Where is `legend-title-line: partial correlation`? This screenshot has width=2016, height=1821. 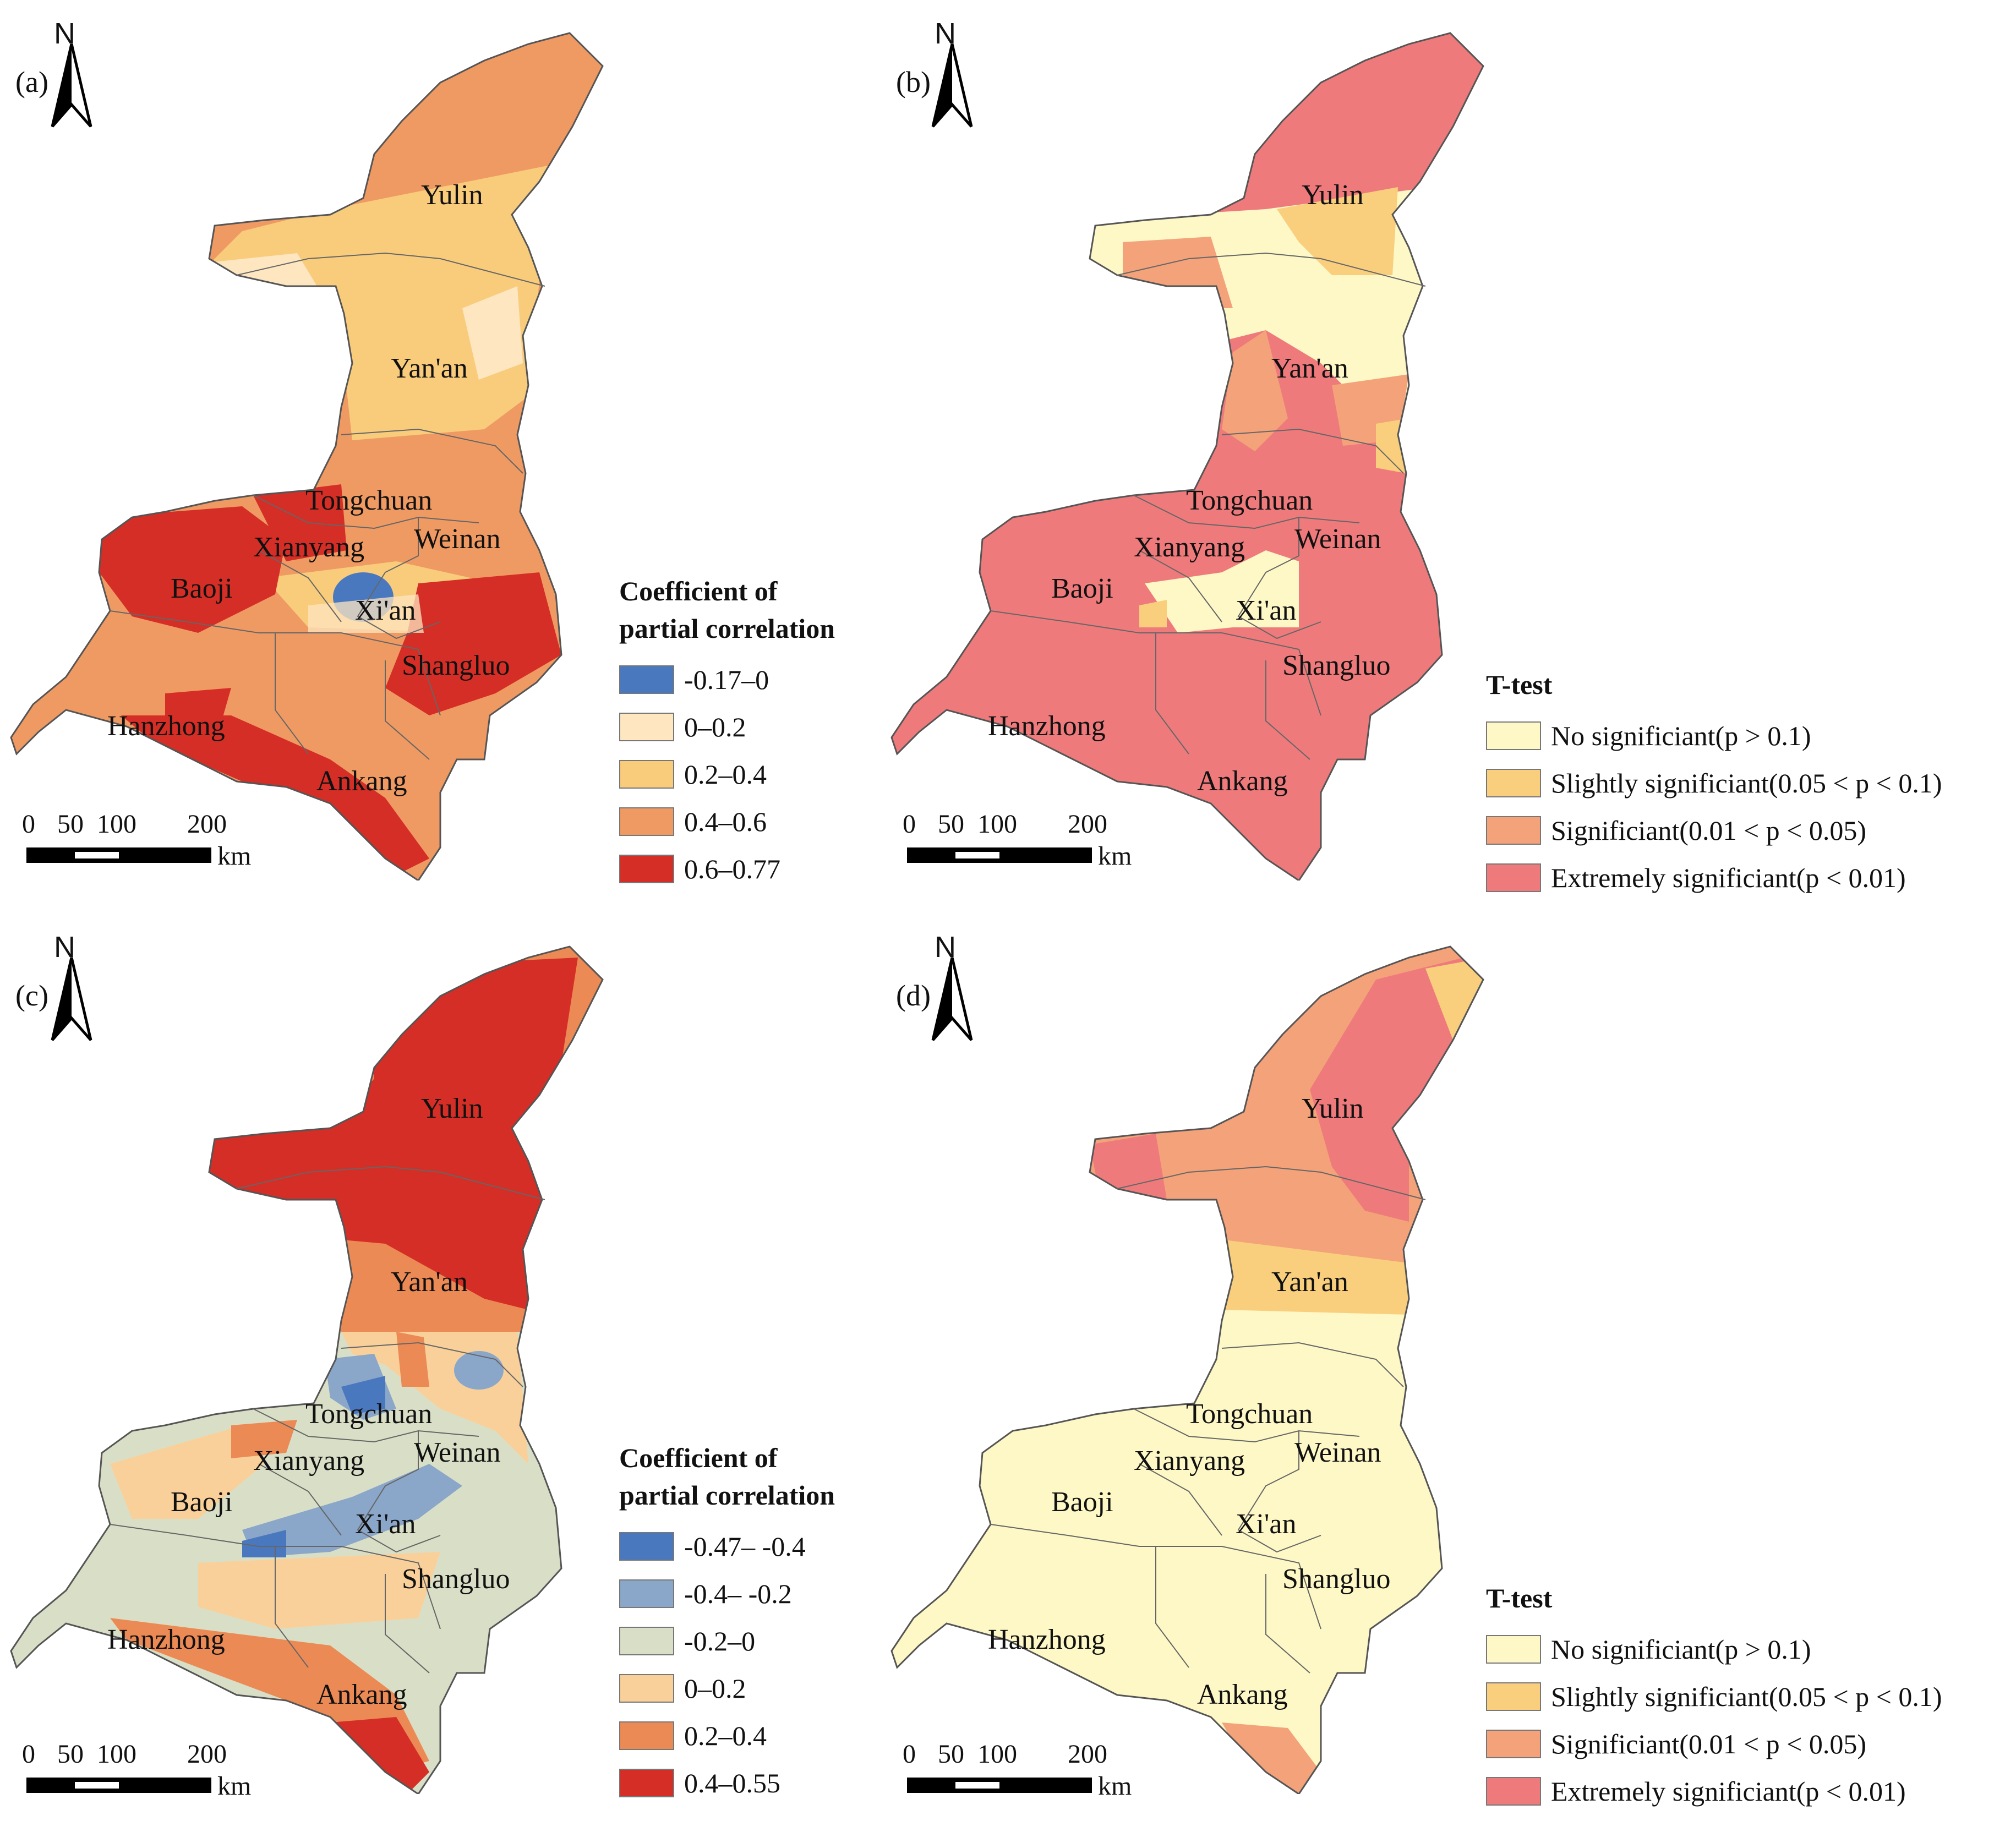 legend-title-line: partial correlation is located at coordinates (727, 1495).